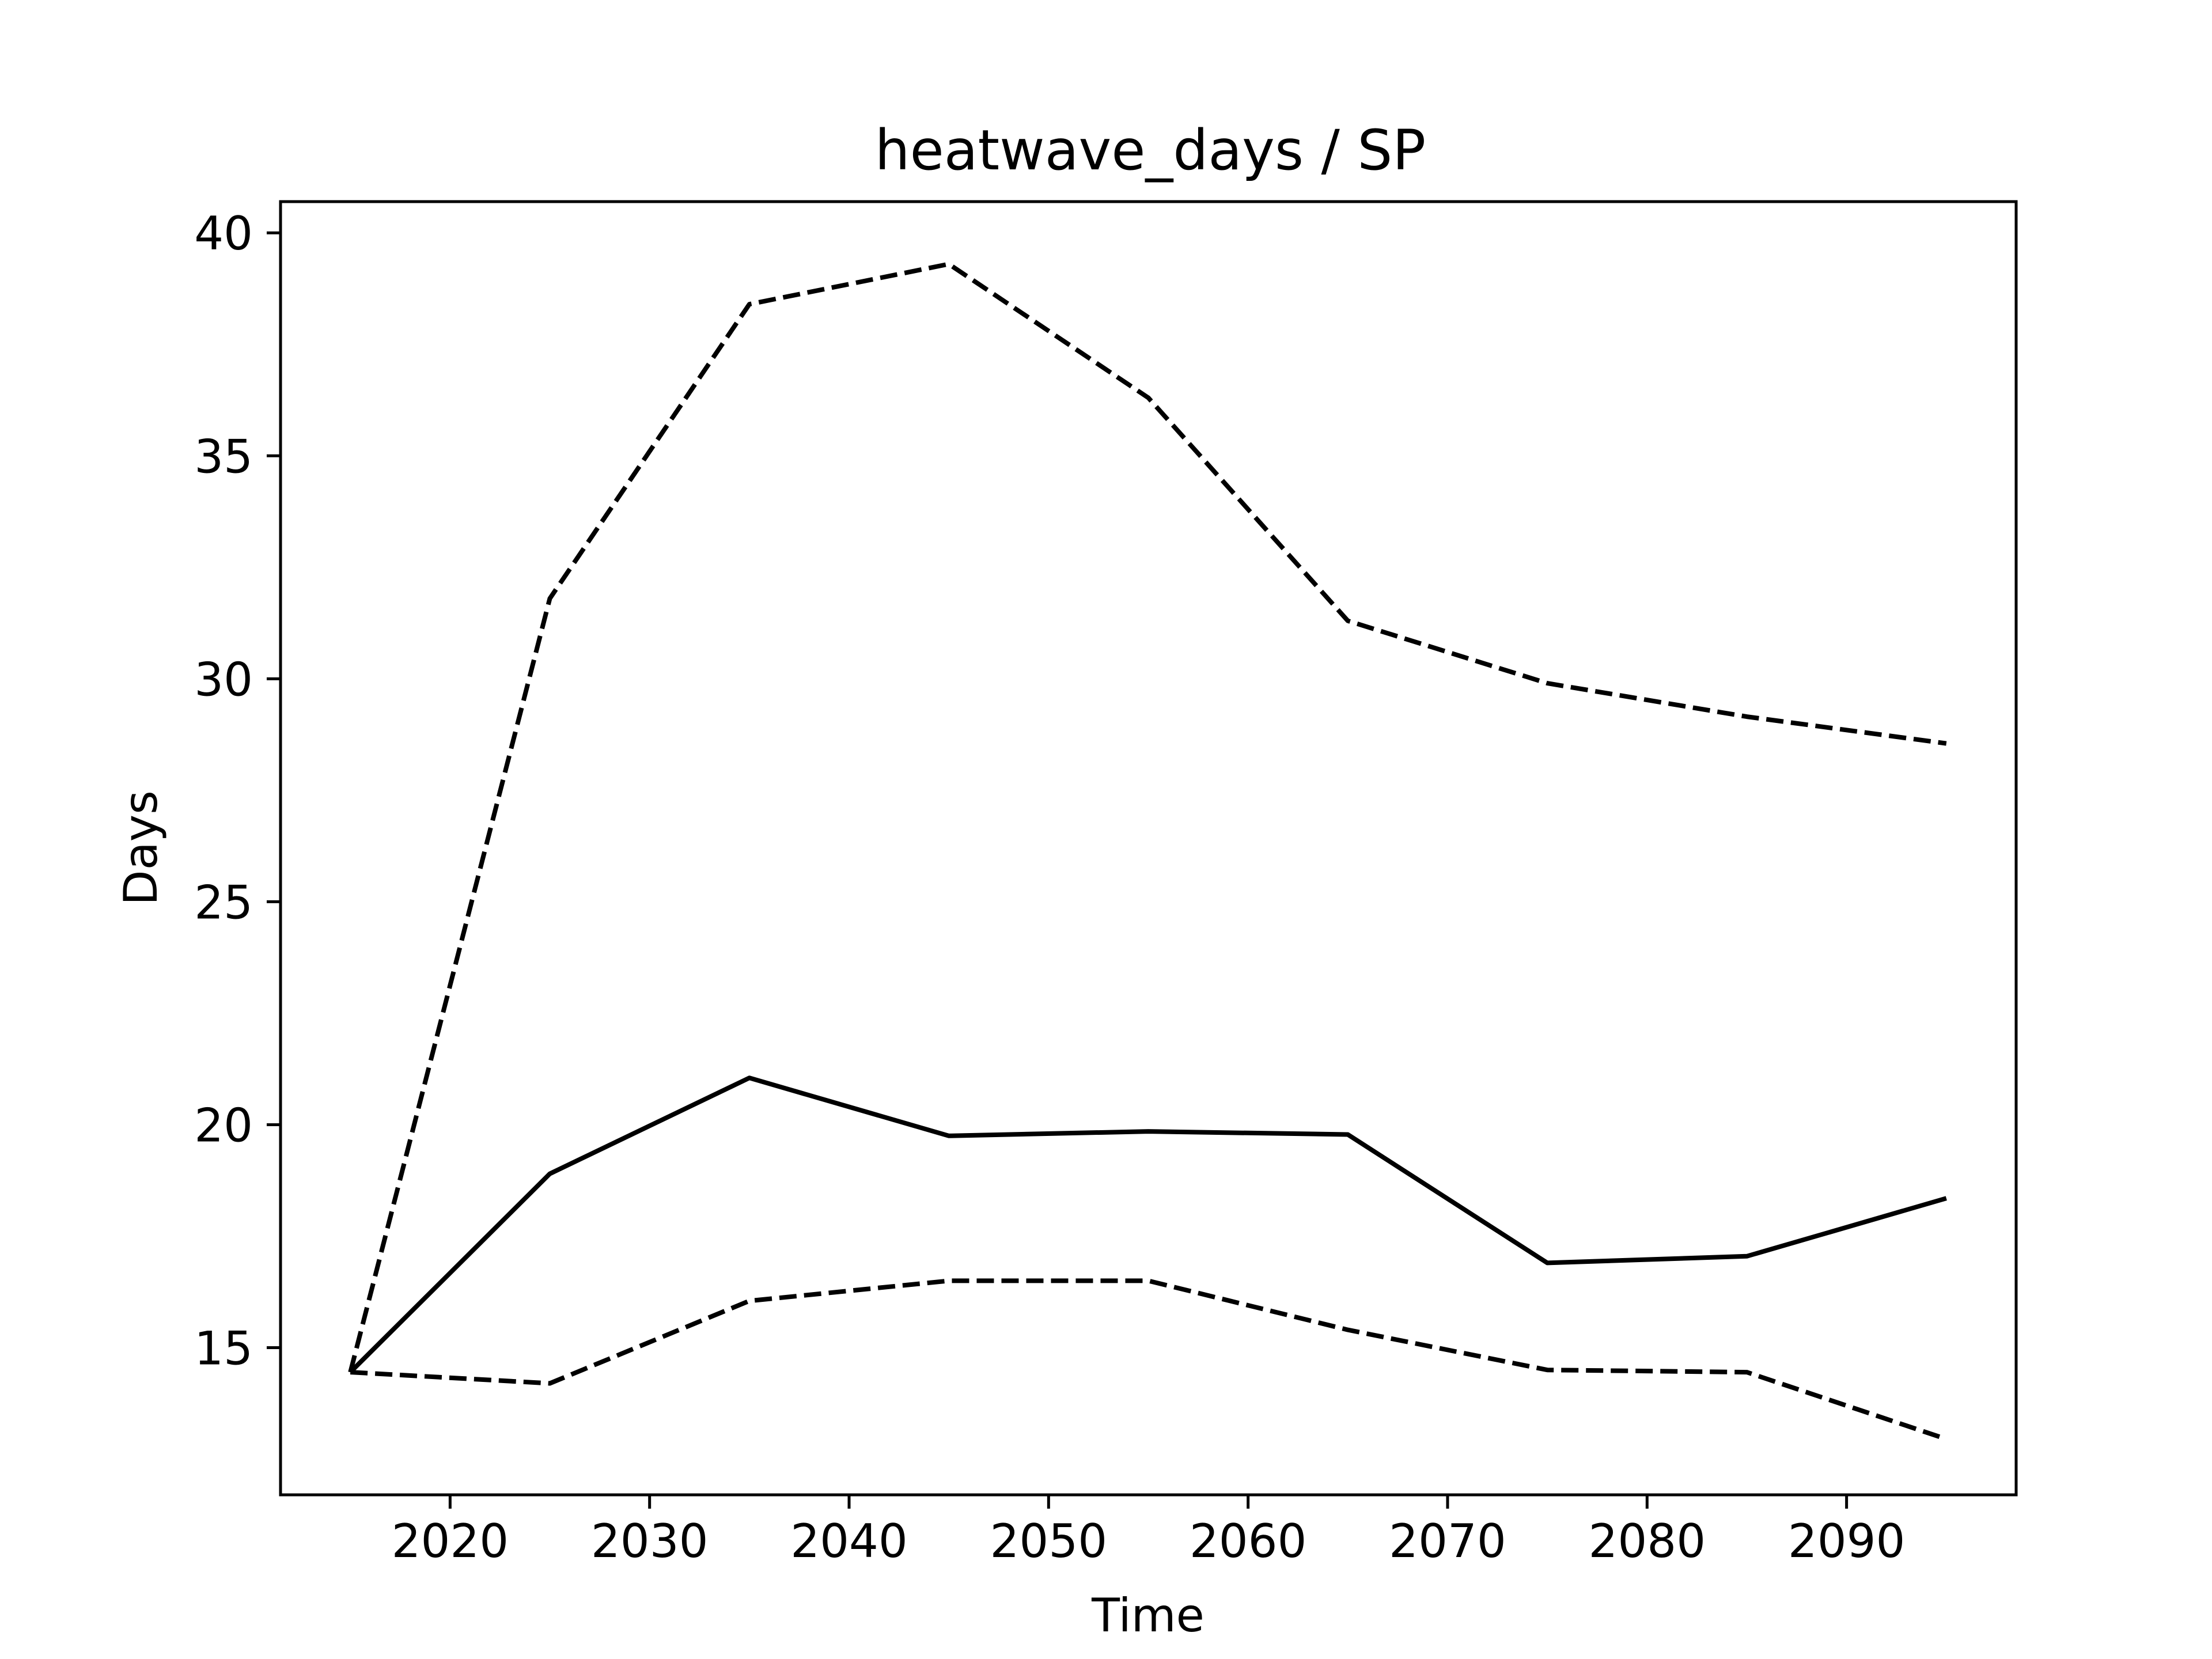  I want to click on y-axis-label: Days, so click(141, 848).